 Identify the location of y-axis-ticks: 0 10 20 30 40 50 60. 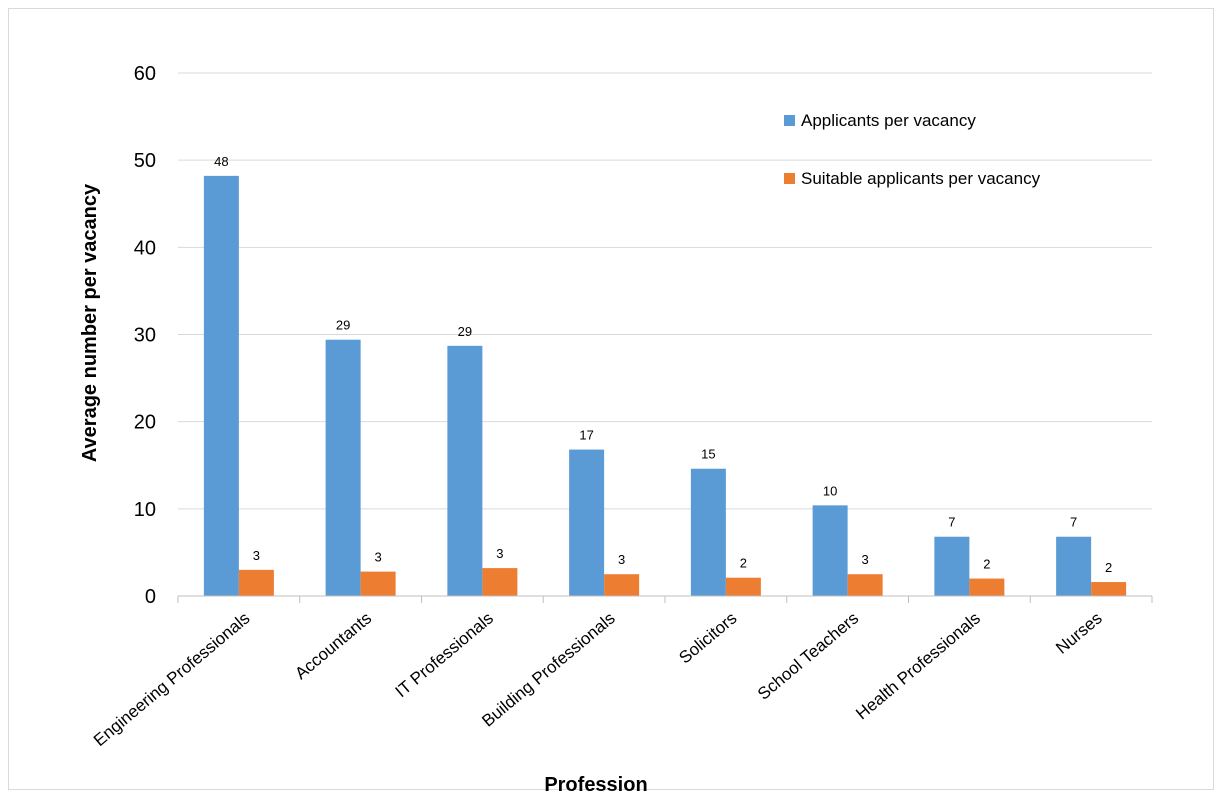
(145, 335).